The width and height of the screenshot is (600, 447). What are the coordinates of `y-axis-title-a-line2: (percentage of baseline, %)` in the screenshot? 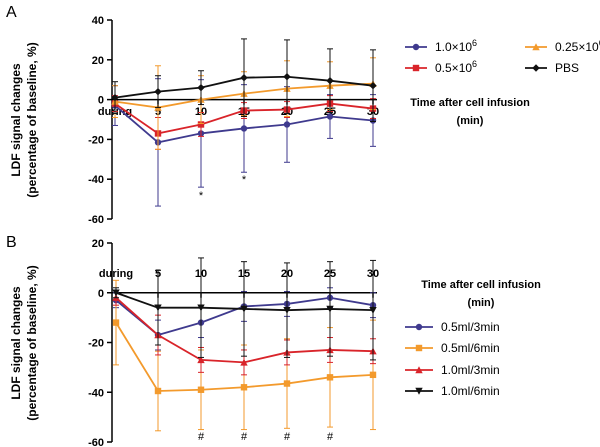 It's located at (32, 119).